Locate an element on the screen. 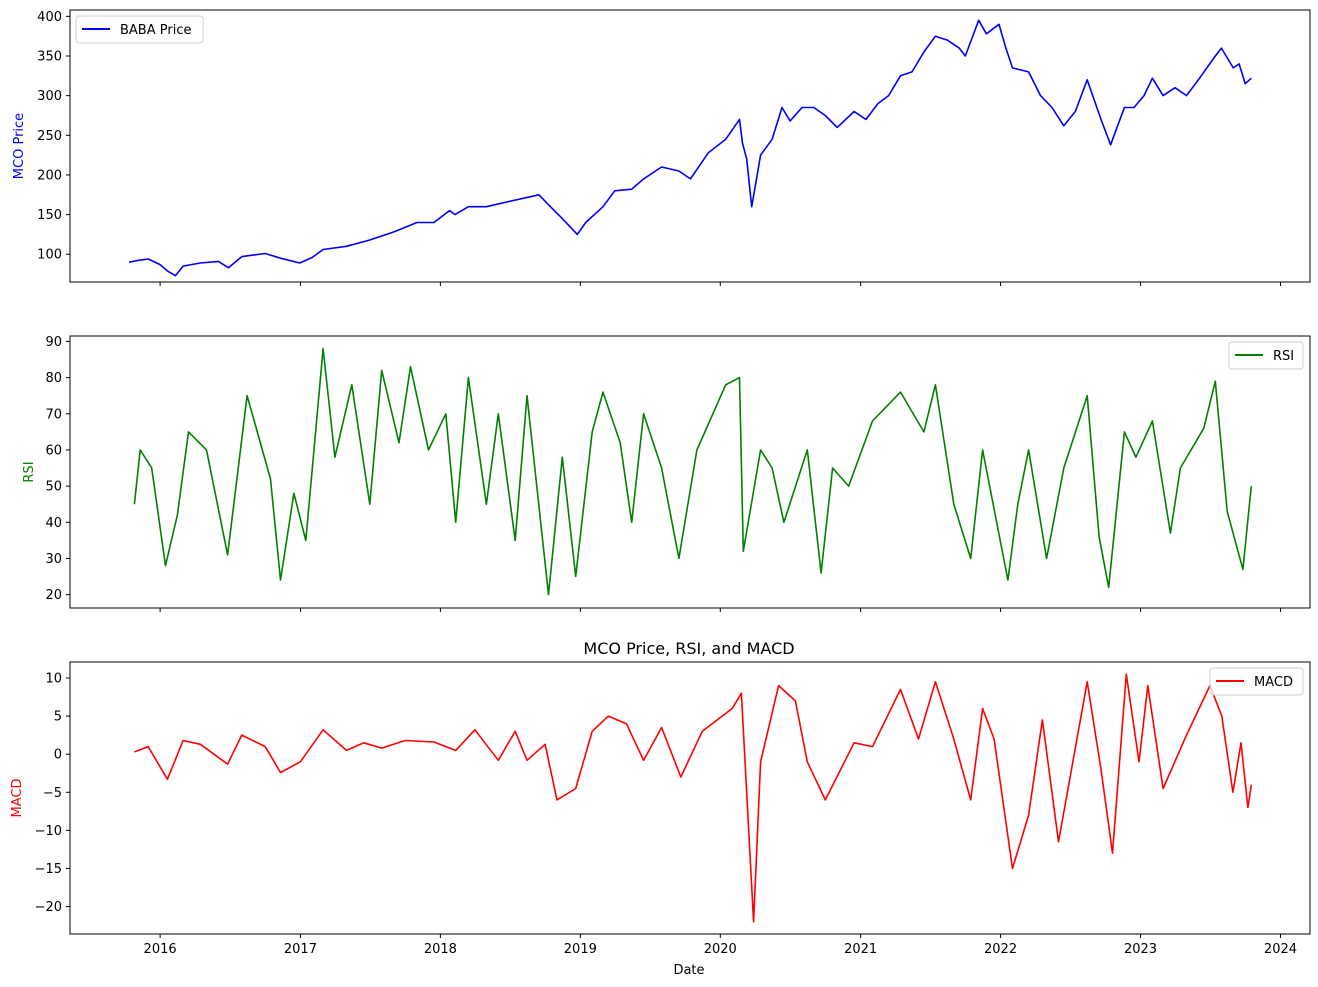 The height and width of the screenshot is (987, 1318). chart-title: MCO Price, RSI, and MACD is located at coordinates (688, 648).